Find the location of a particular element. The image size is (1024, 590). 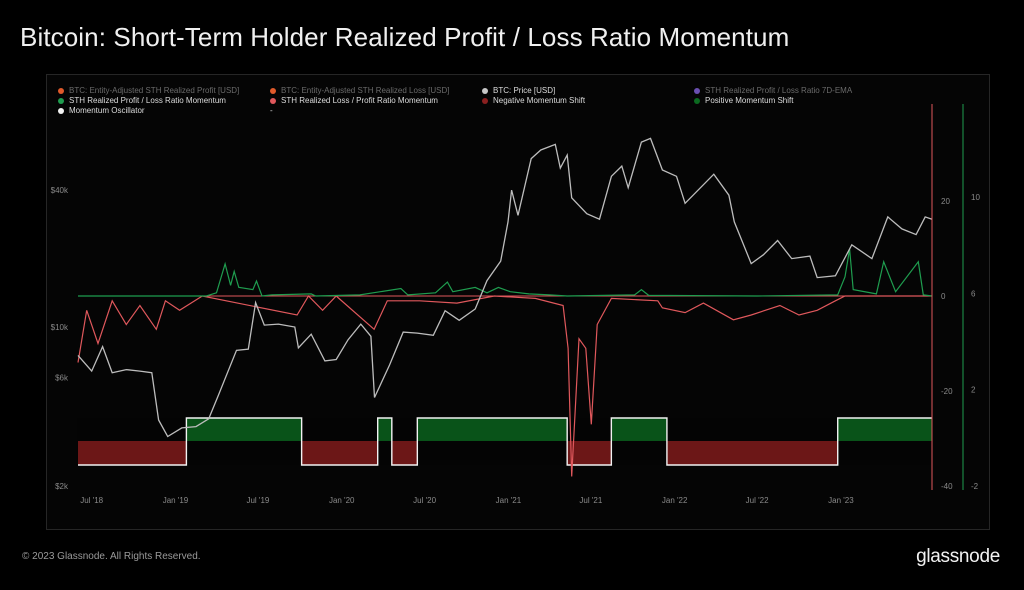

right-green-tick-label: 2 is located at coordinates (973, 390).